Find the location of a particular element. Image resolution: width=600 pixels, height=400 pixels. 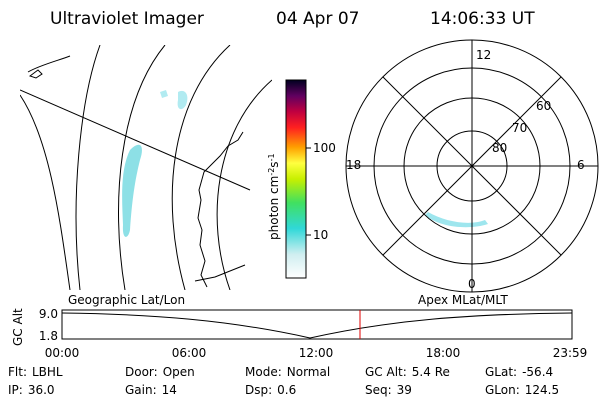

info-value: 0.6 is located at coordinates (286, 390).